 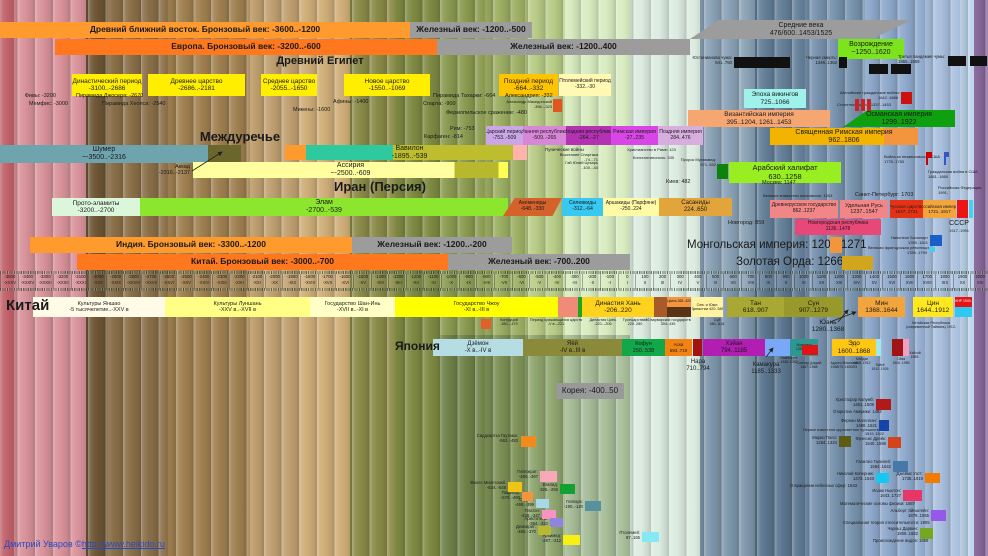 I want to click on label-alexandria-text: Александрия: -332, so click(x=529, y=96).